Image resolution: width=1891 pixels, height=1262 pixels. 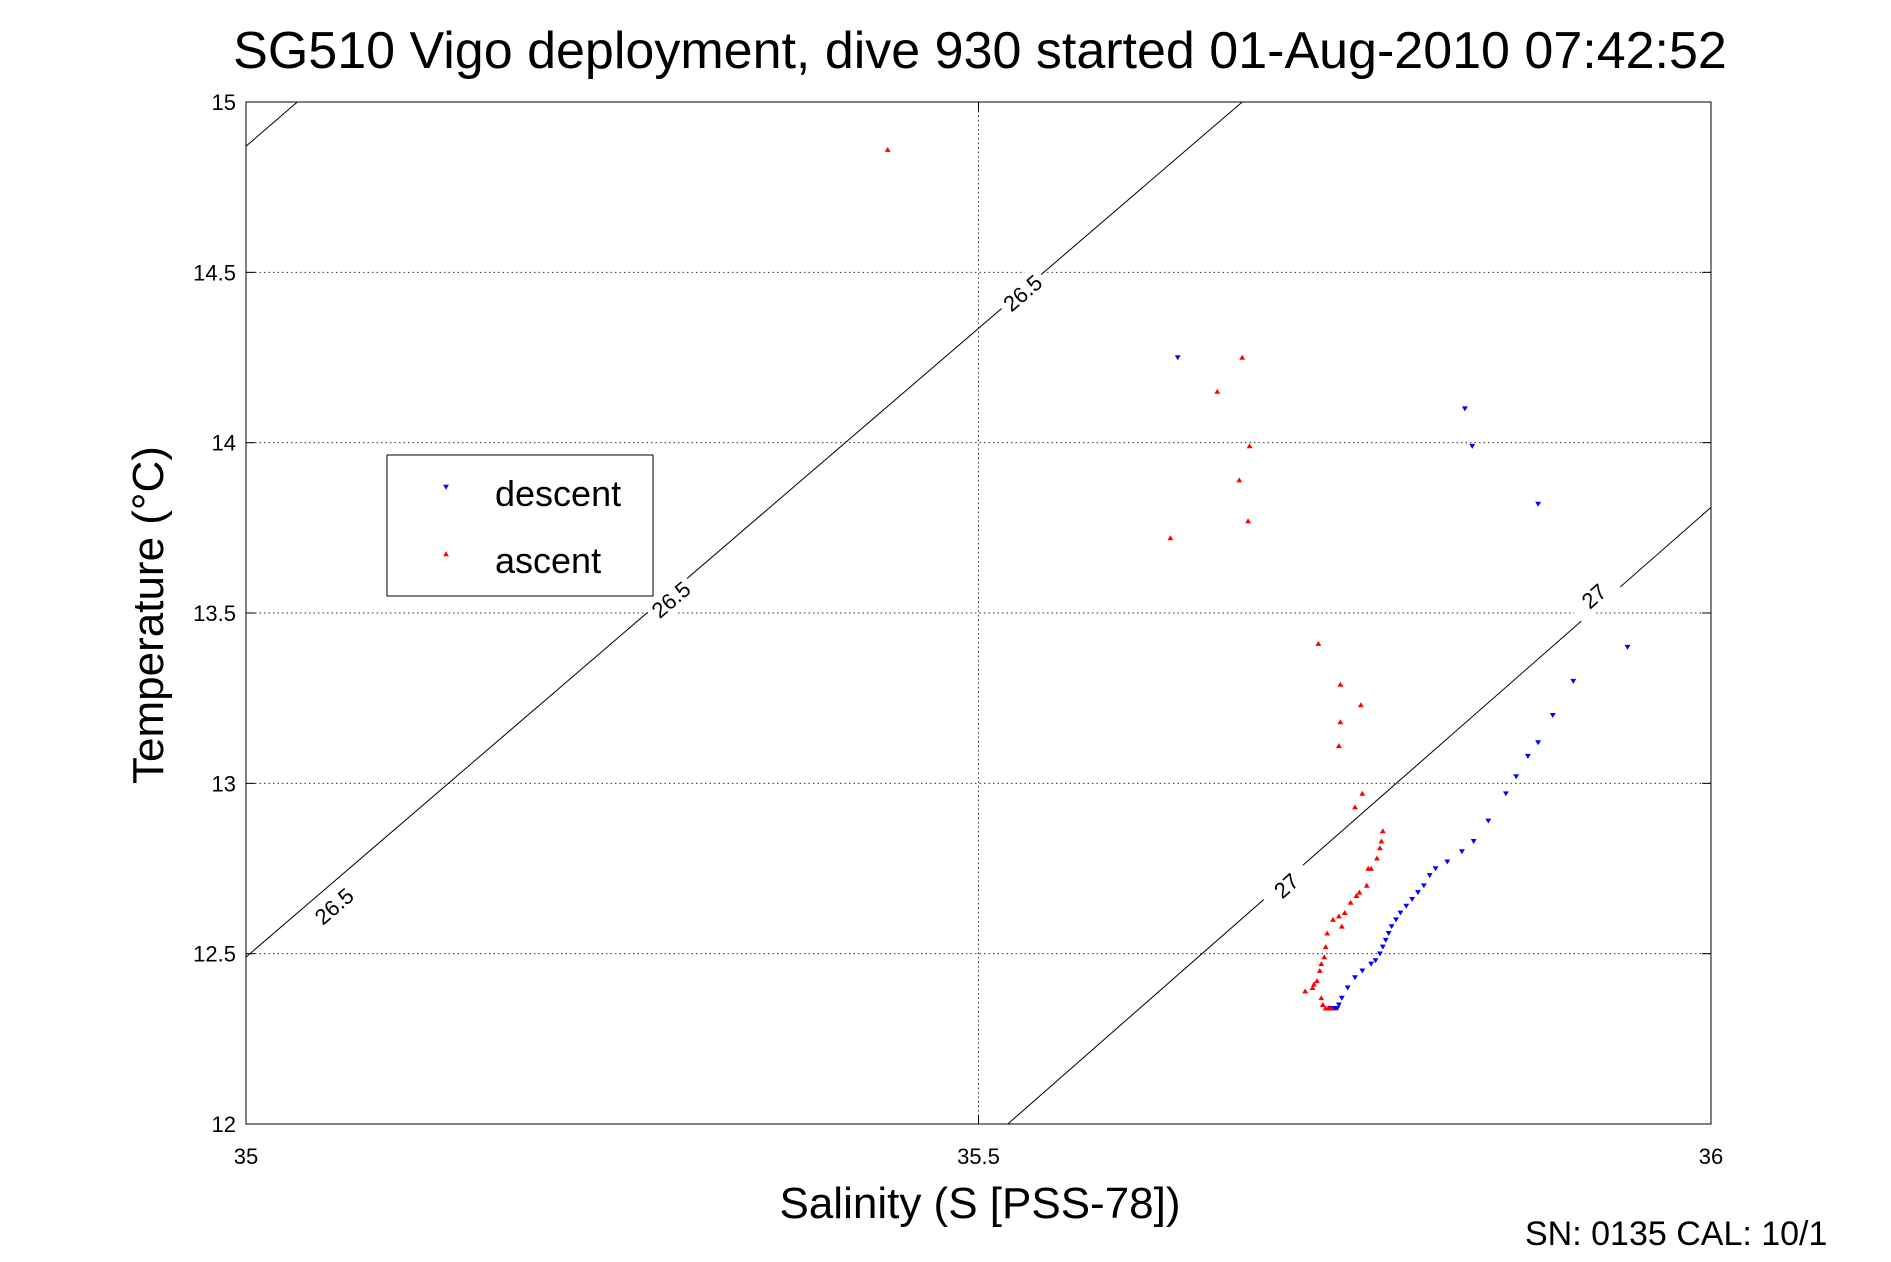 What do you see at coordinates (446, 554) in the screenshot?
I see `legend-marker-ascent` at bounding box center [446, 554].